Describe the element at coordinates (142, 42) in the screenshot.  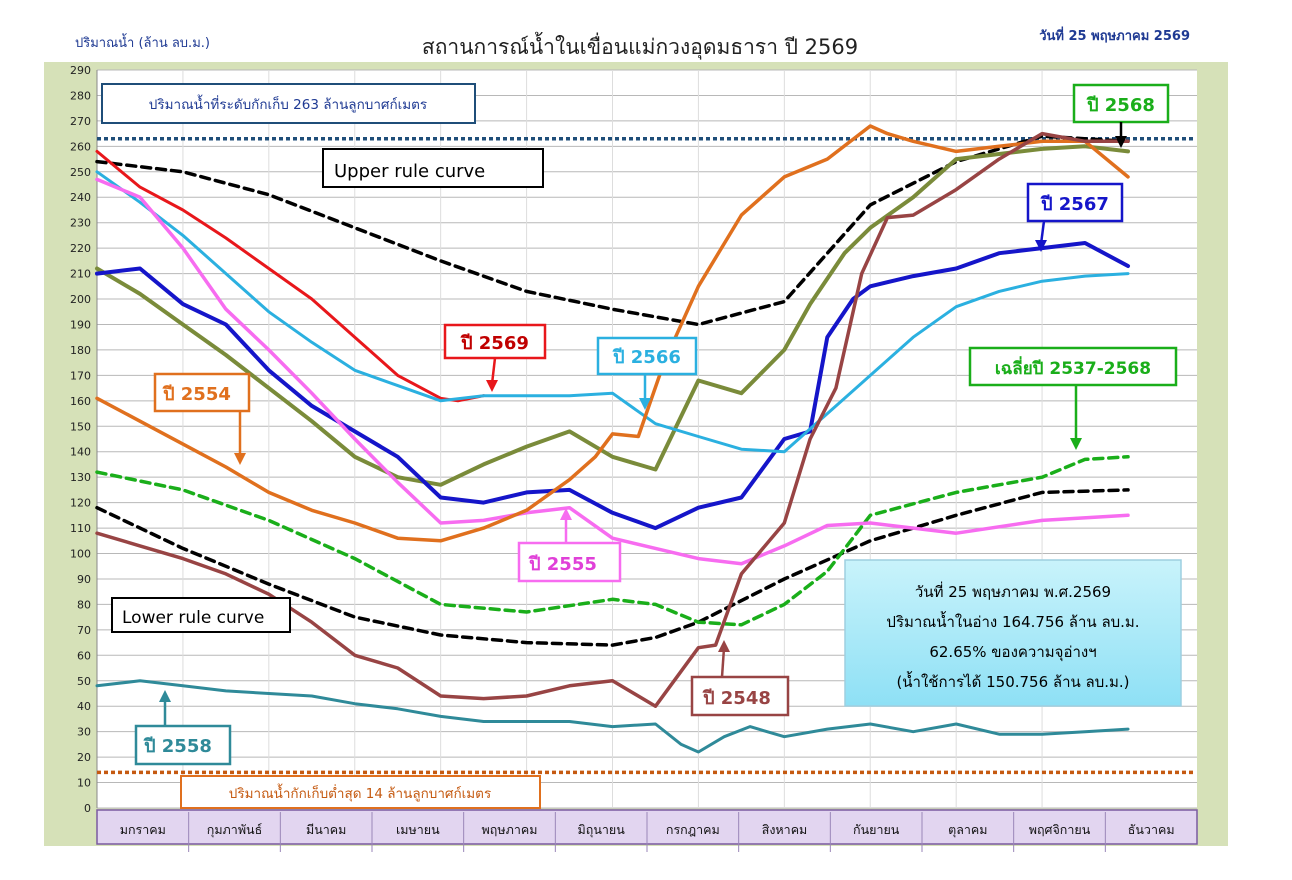
I see `y-axis-title: ปริมาณน้ำ (ล้าน ลบ.ม.)` at that location.